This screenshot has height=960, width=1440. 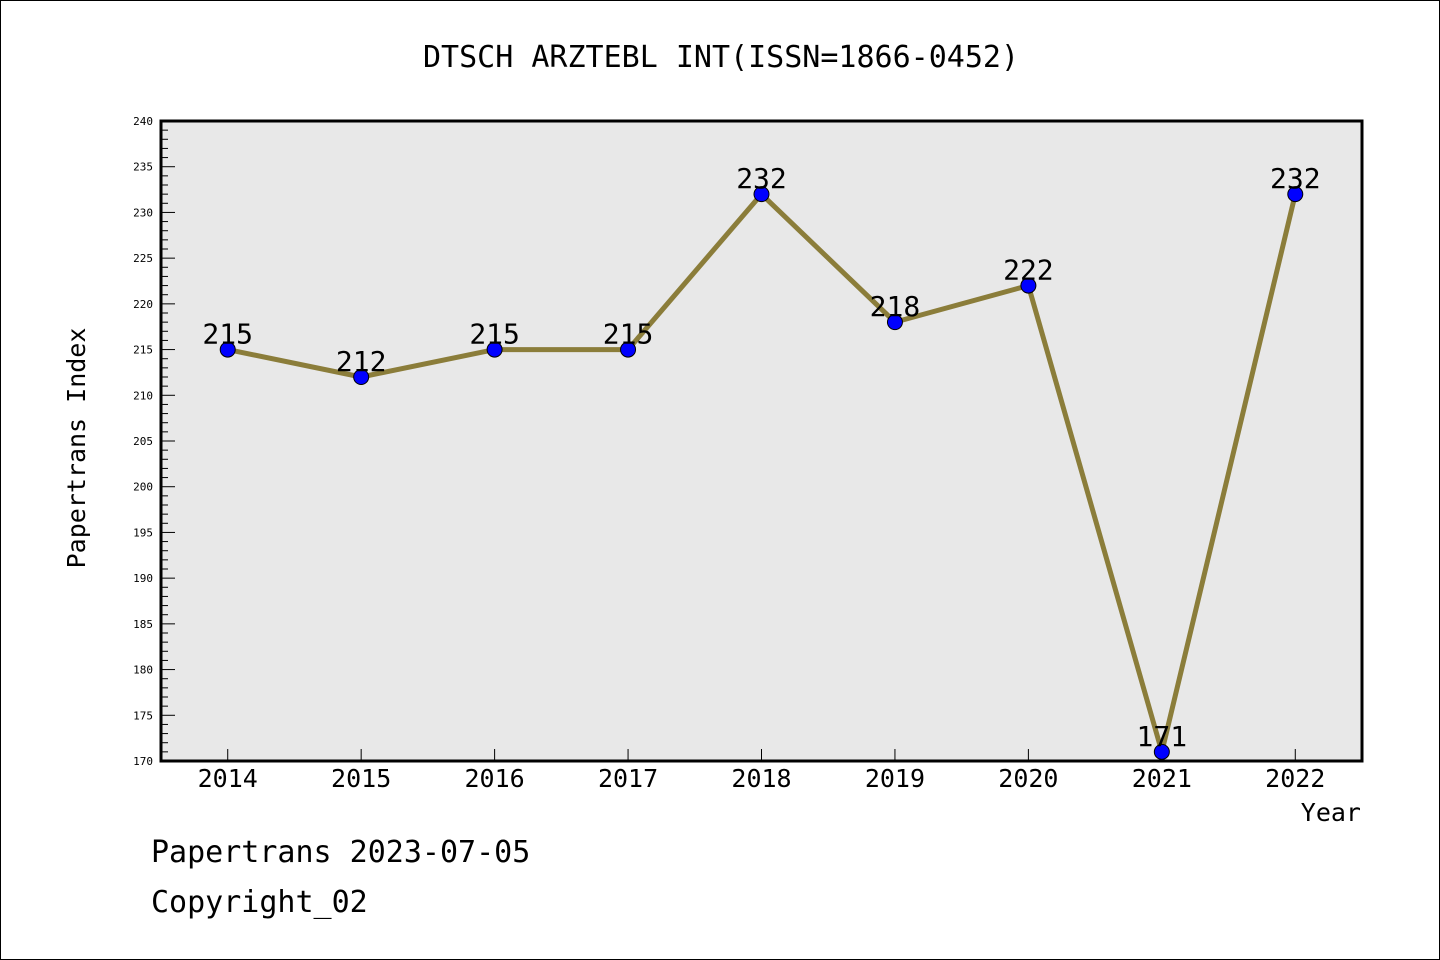 What do you see at coordinates (1162, 778) in the screenshot?
I see `x-tick-label: 2021` at bounding box center [1162, 778].